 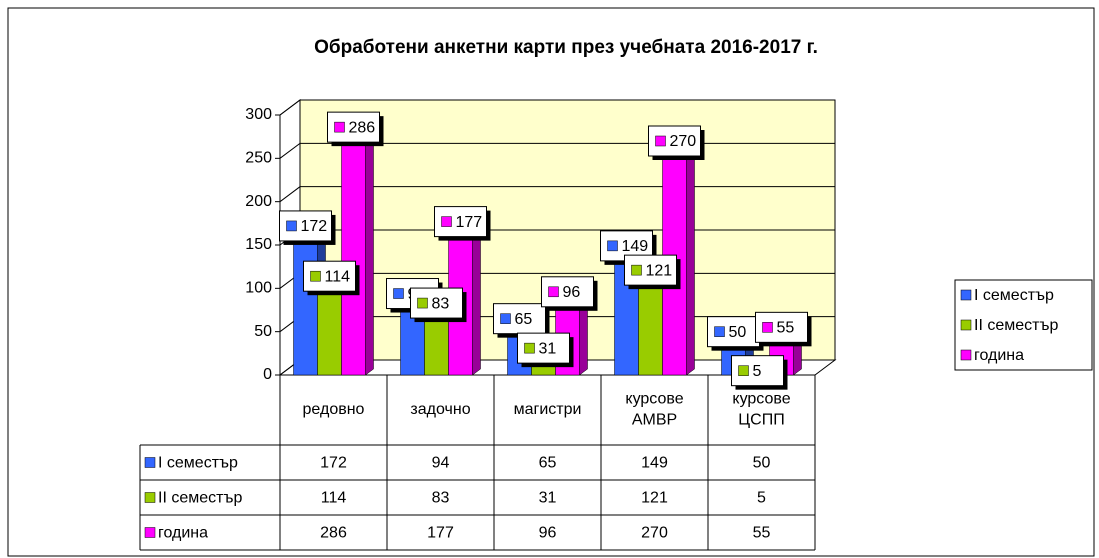 What do you see at coordinates (258, 201) in the screenshot?
I see `y-tick-label: 200` at bounding box center [258, 201].